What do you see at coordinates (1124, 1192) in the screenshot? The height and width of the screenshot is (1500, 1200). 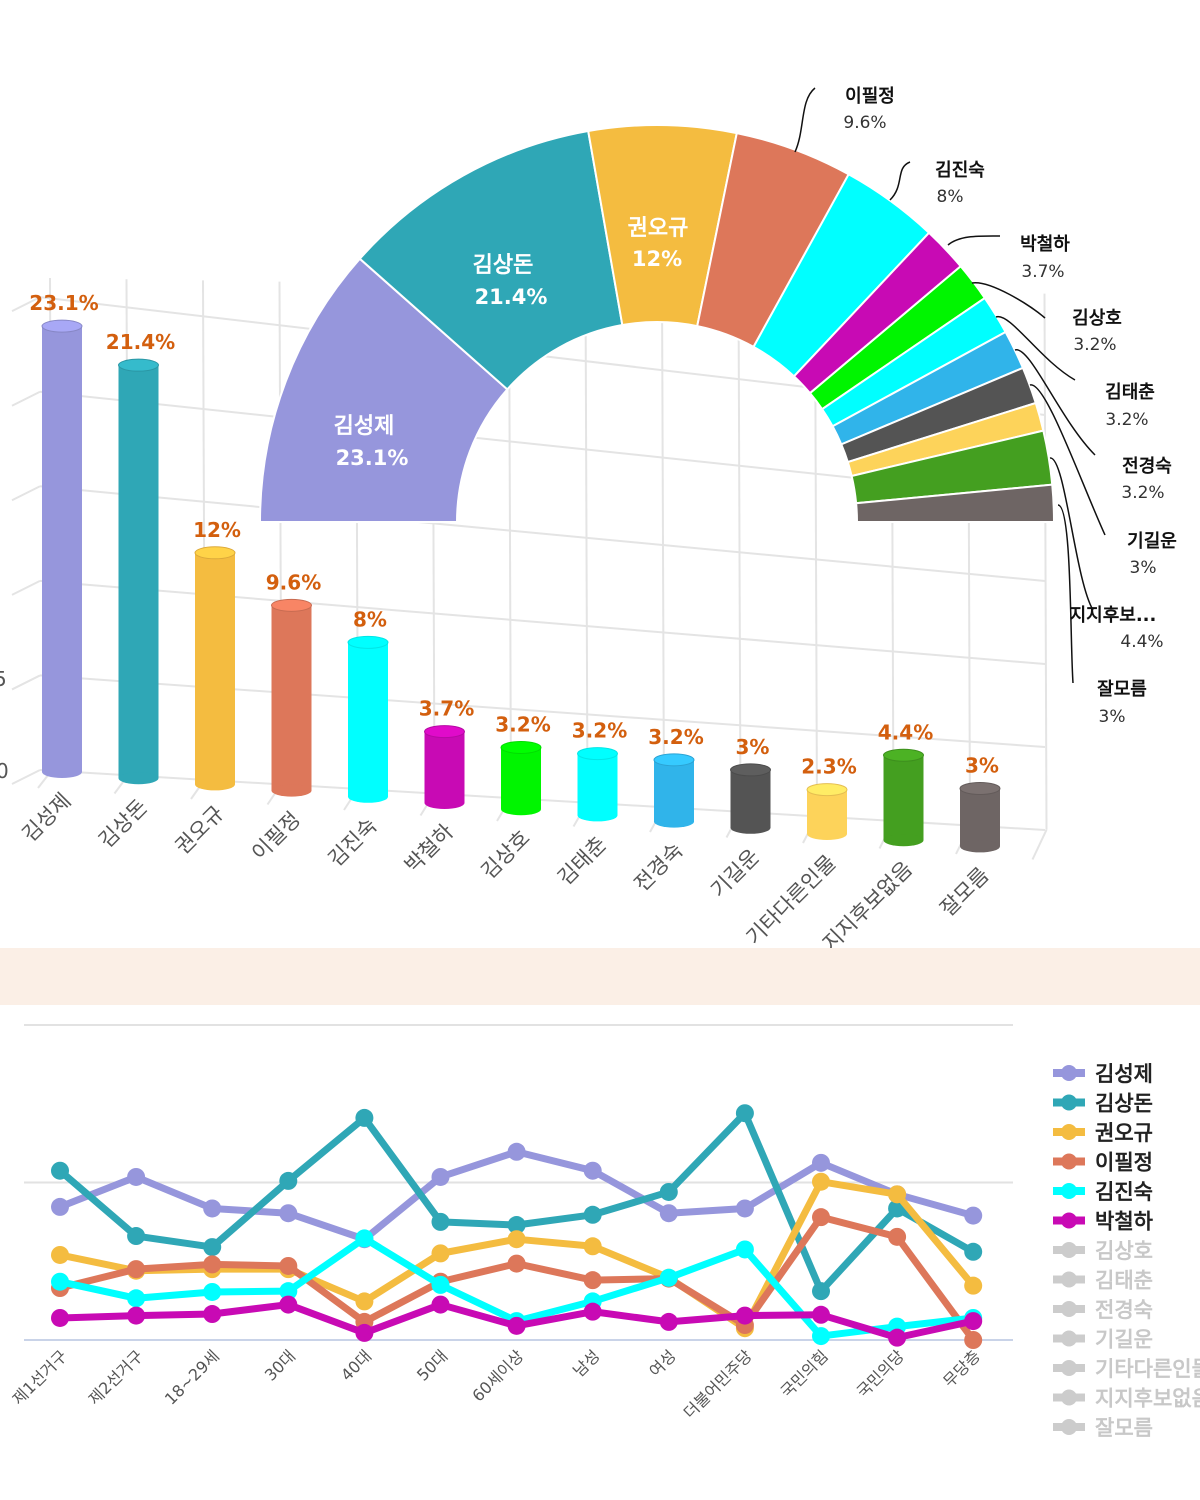 I see `legend-label: 김진숙` at bounding box center [1124, 1192].